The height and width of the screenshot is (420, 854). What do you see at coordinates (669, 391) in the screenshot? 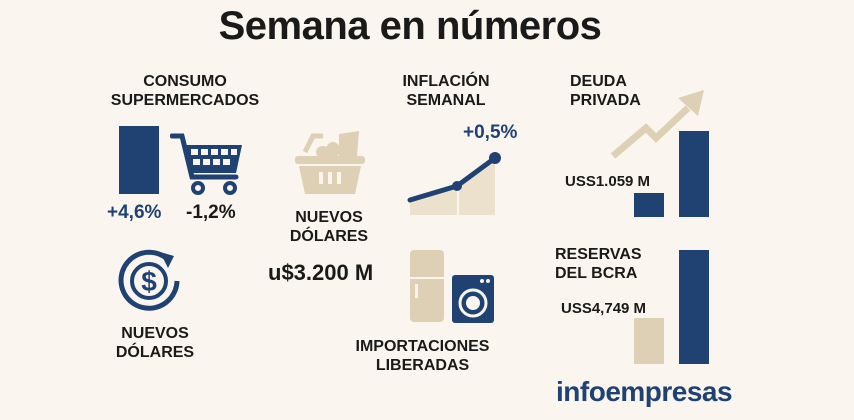
I see `logo-part2: empresas` at bounding box center [669, 391].